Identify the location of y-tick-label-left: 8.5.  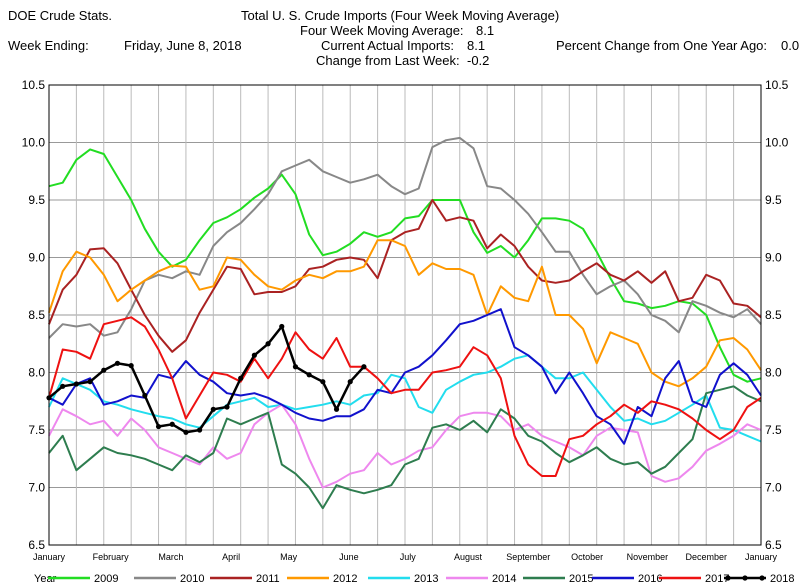
(36, 315).